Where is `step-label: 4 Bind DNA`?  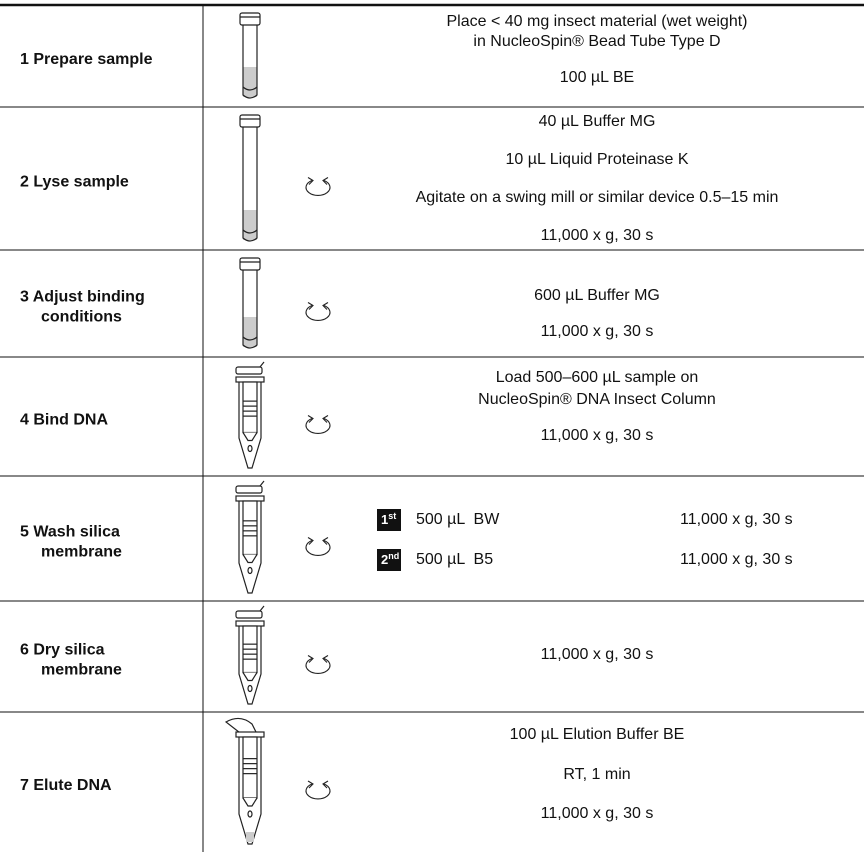
step-label: 4 Bind DNA is located at coordinates (64, 420).